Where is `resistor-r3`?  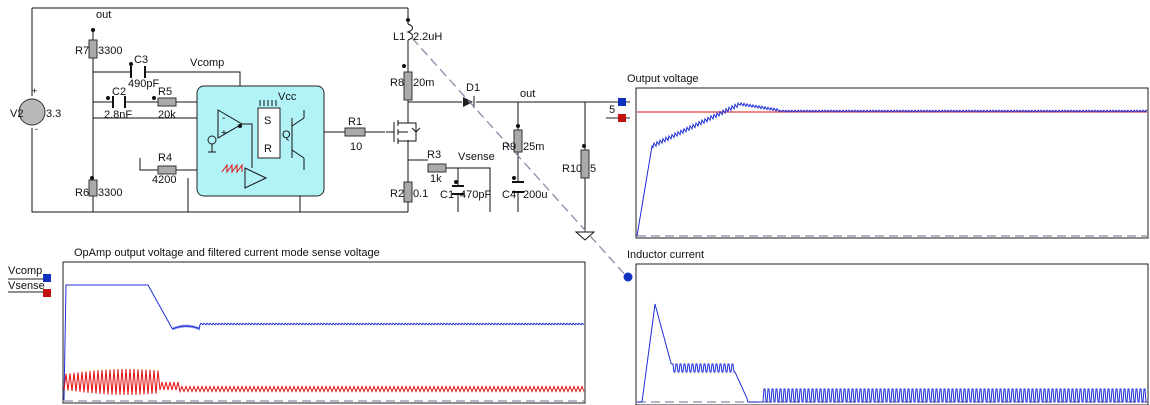 resistor-r3 is located at coordinates (437, 168).